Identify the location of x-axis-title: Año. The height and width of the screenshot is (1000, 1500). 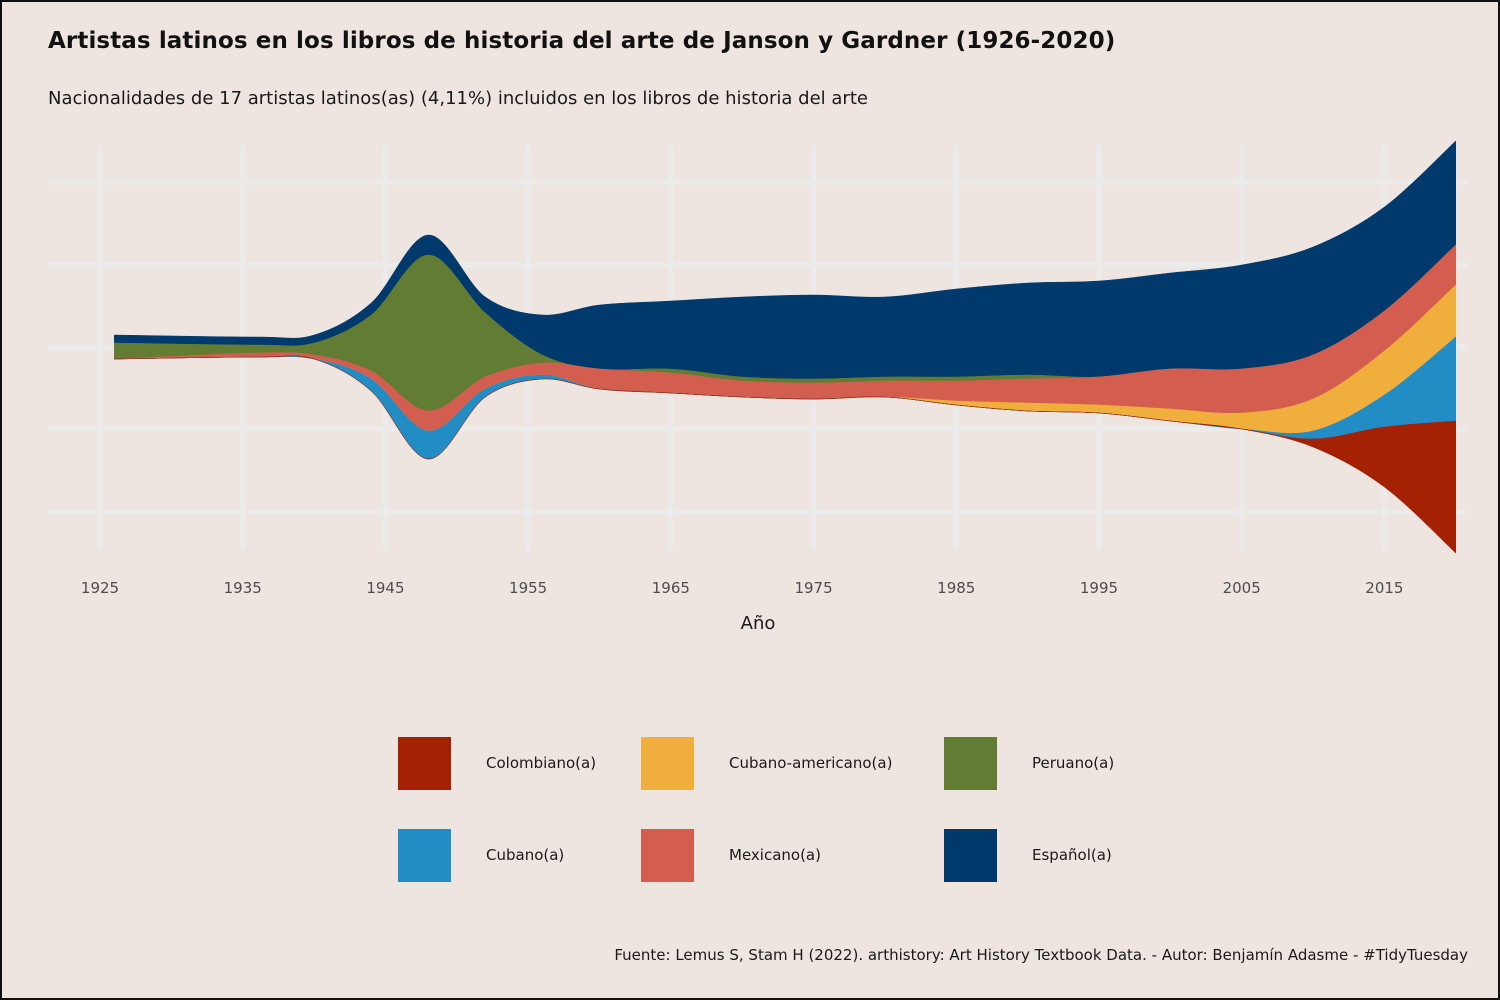
(758, 623).